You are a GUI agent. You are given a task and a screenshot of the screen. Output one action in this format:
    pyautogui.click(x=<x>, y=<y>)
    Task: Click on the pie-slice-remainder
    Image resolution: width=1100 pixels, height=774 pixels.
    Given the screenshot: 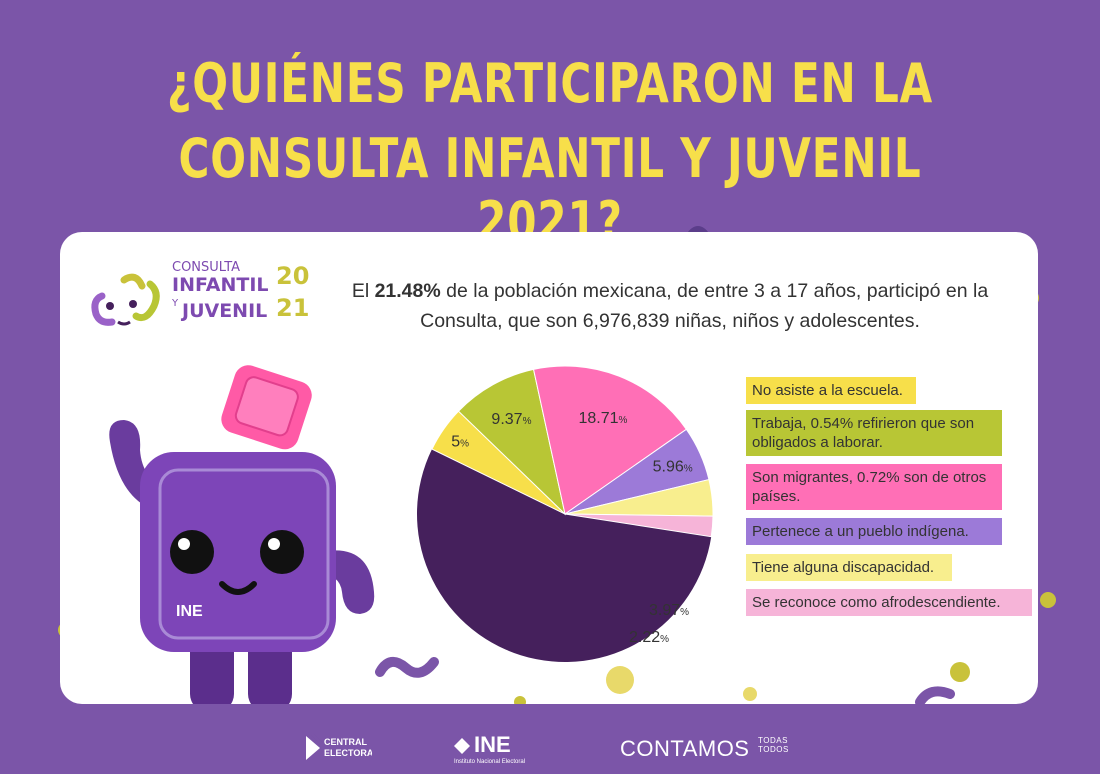 What is the action you would take?
    pyautogui.click(x=564, y=556)
    